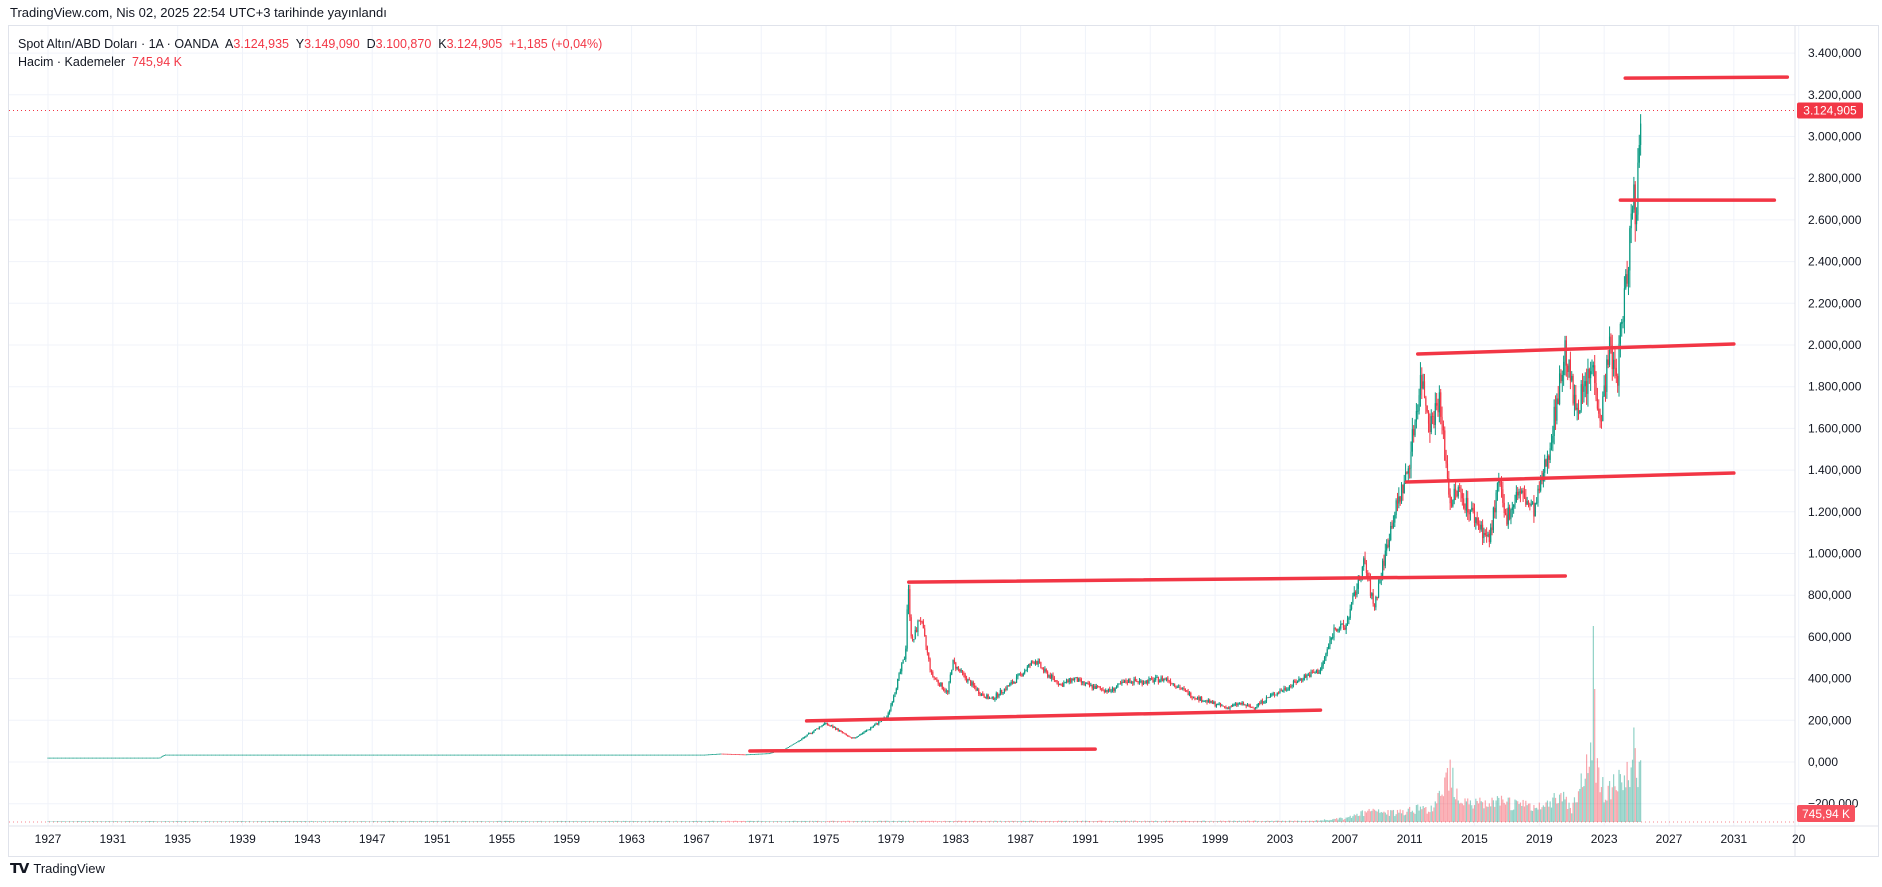  What do you see at coordinates (57, 868) in the screenshot?
I see `tradingview-logo: 𝗧𝗩 TradingView` at bounding box center [57, 868].